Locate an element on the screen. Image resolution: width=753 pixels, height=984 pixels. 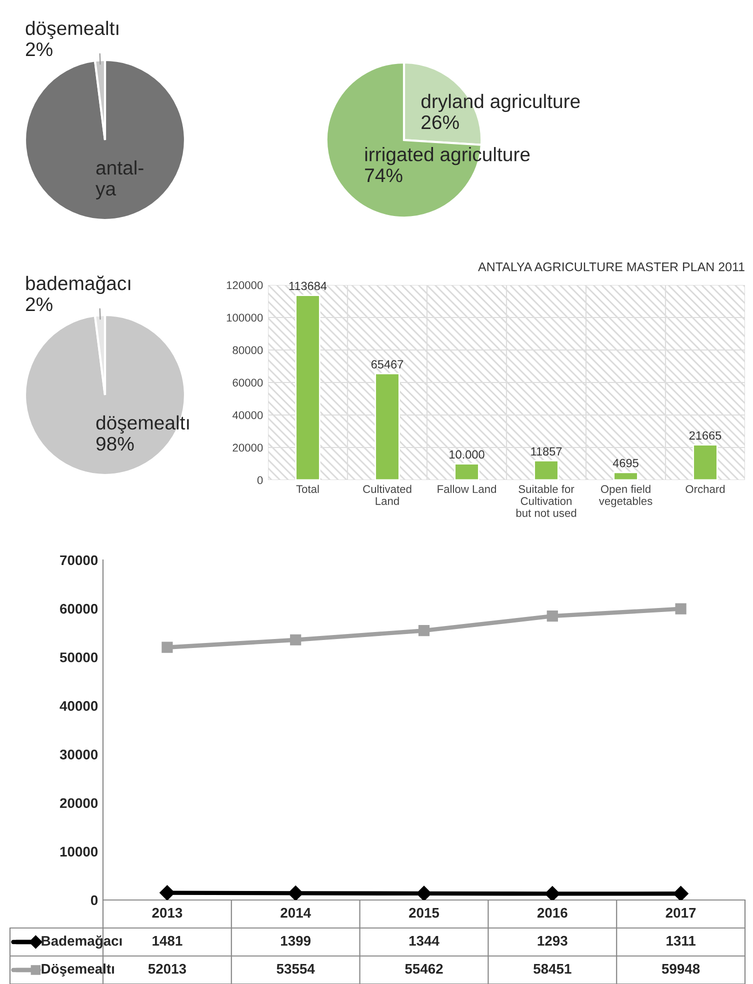
data-label: 74% is located at coordinates (383, 175).